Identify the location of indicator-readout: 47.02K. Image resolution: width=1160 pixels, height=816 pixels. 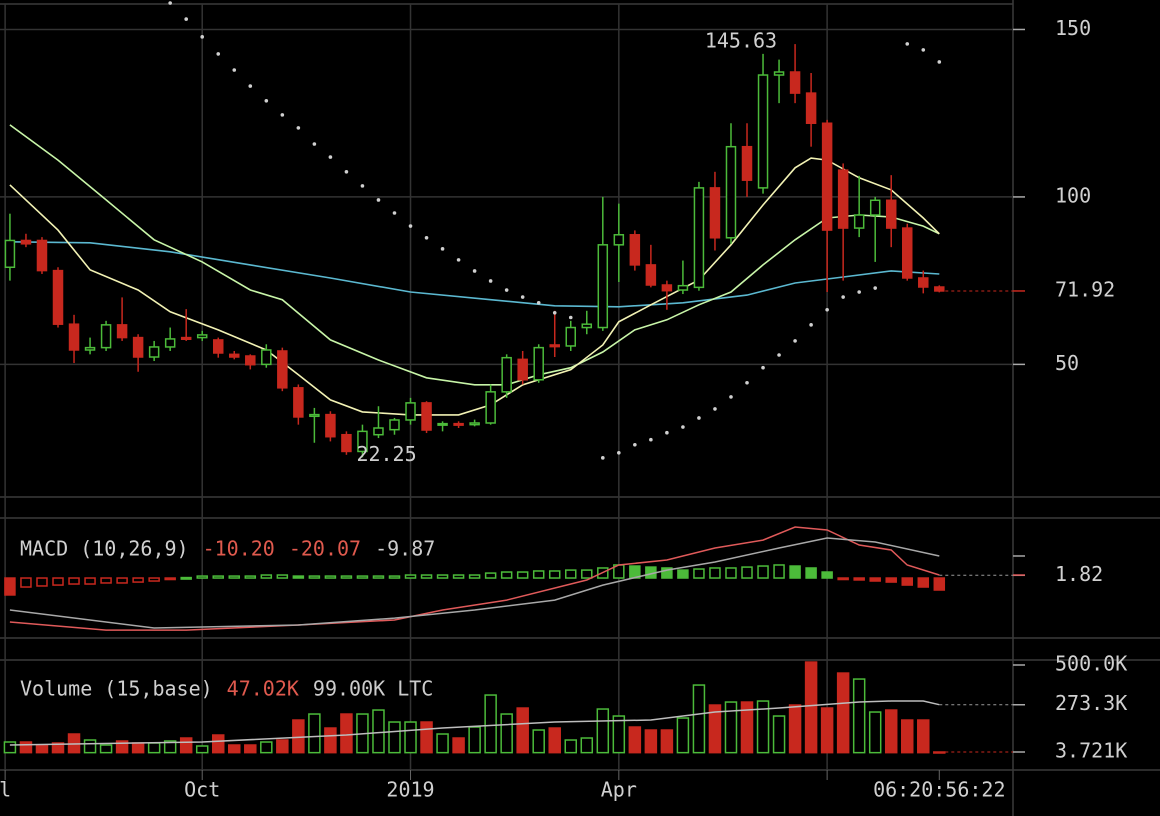
(263, 689).